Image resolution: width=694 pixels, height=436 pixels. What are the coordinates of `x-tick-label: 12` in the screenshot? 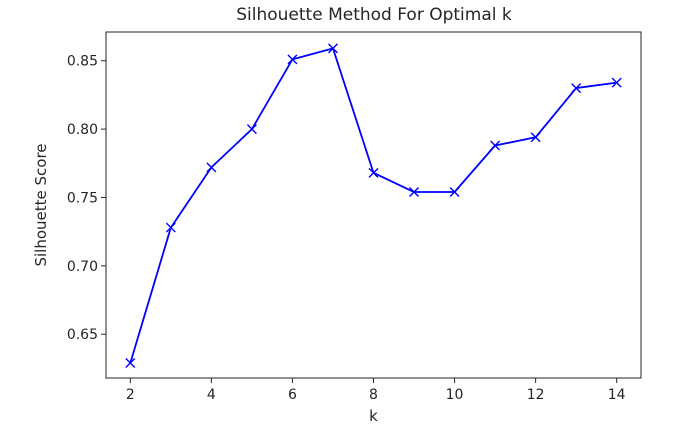 It's located at (536, 395).